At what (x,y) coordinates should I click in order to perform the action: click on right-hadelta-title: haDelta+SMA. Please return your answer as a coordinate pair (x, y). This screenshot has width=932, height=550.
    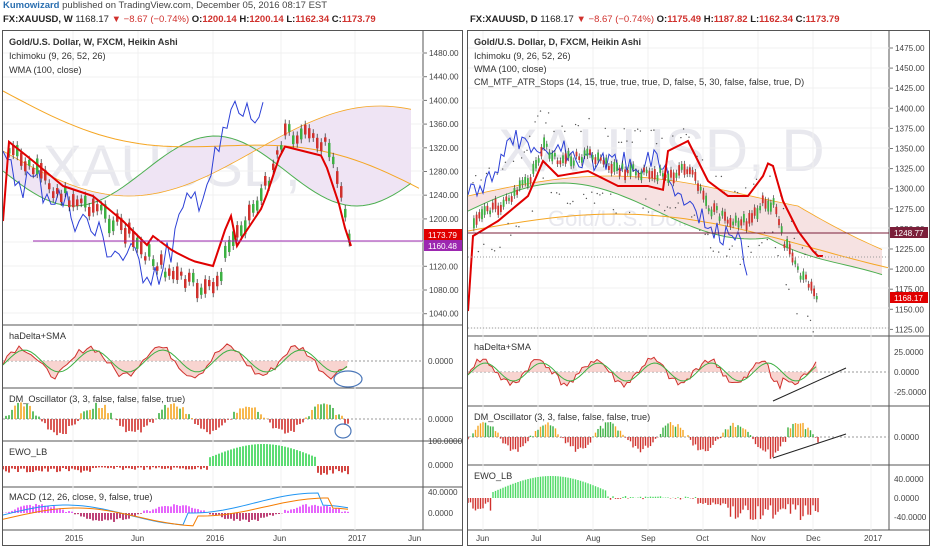
    Looking at the image, I should click on (503, 347).